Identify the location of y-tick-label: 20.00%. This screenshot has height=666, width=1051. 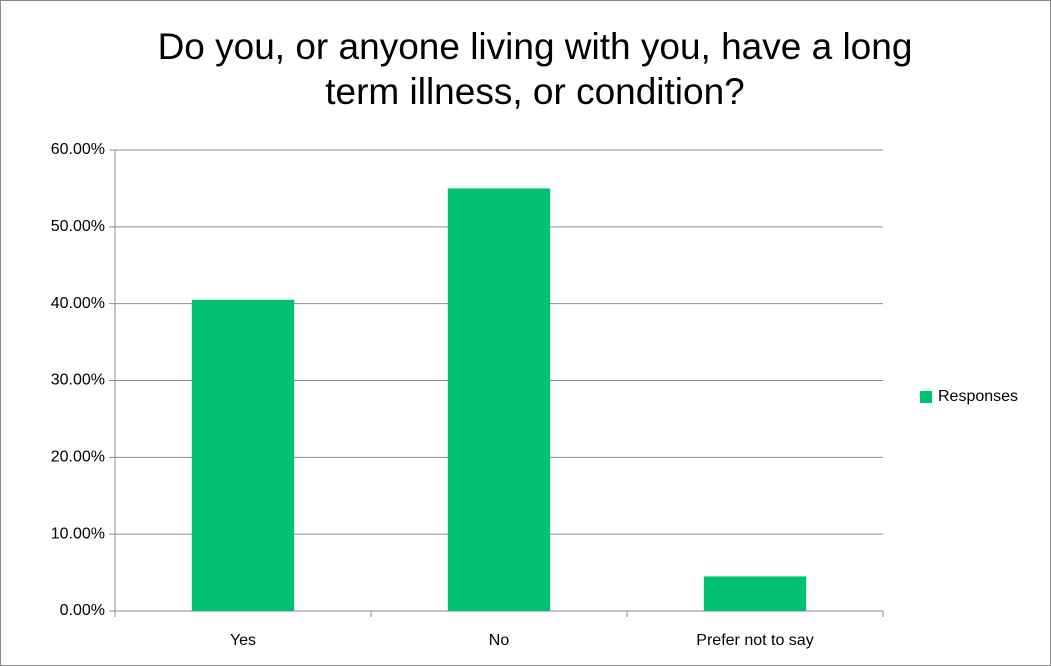
(78, 457).